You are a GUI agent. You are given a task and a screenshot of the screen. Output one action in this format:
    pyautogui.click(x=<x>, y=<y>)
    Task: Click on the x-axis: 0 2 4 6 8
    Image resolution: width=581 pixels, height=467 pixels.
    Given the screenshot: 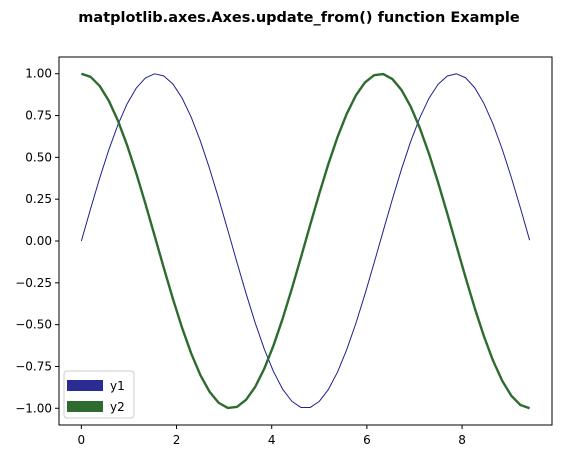 What is the action you would take?
    pyautogui.click(x=272, y=436)
    